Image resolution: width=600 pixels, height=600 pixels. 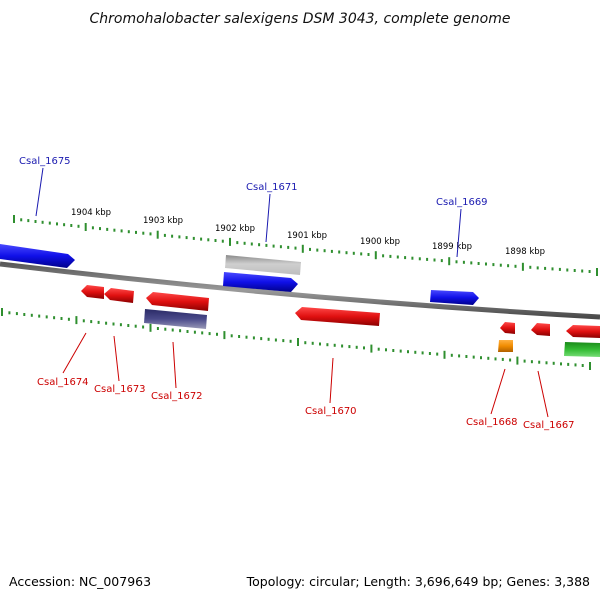 I want to click on gene-label-csal-1670: Csal_1670, so click(x=331, y=411).